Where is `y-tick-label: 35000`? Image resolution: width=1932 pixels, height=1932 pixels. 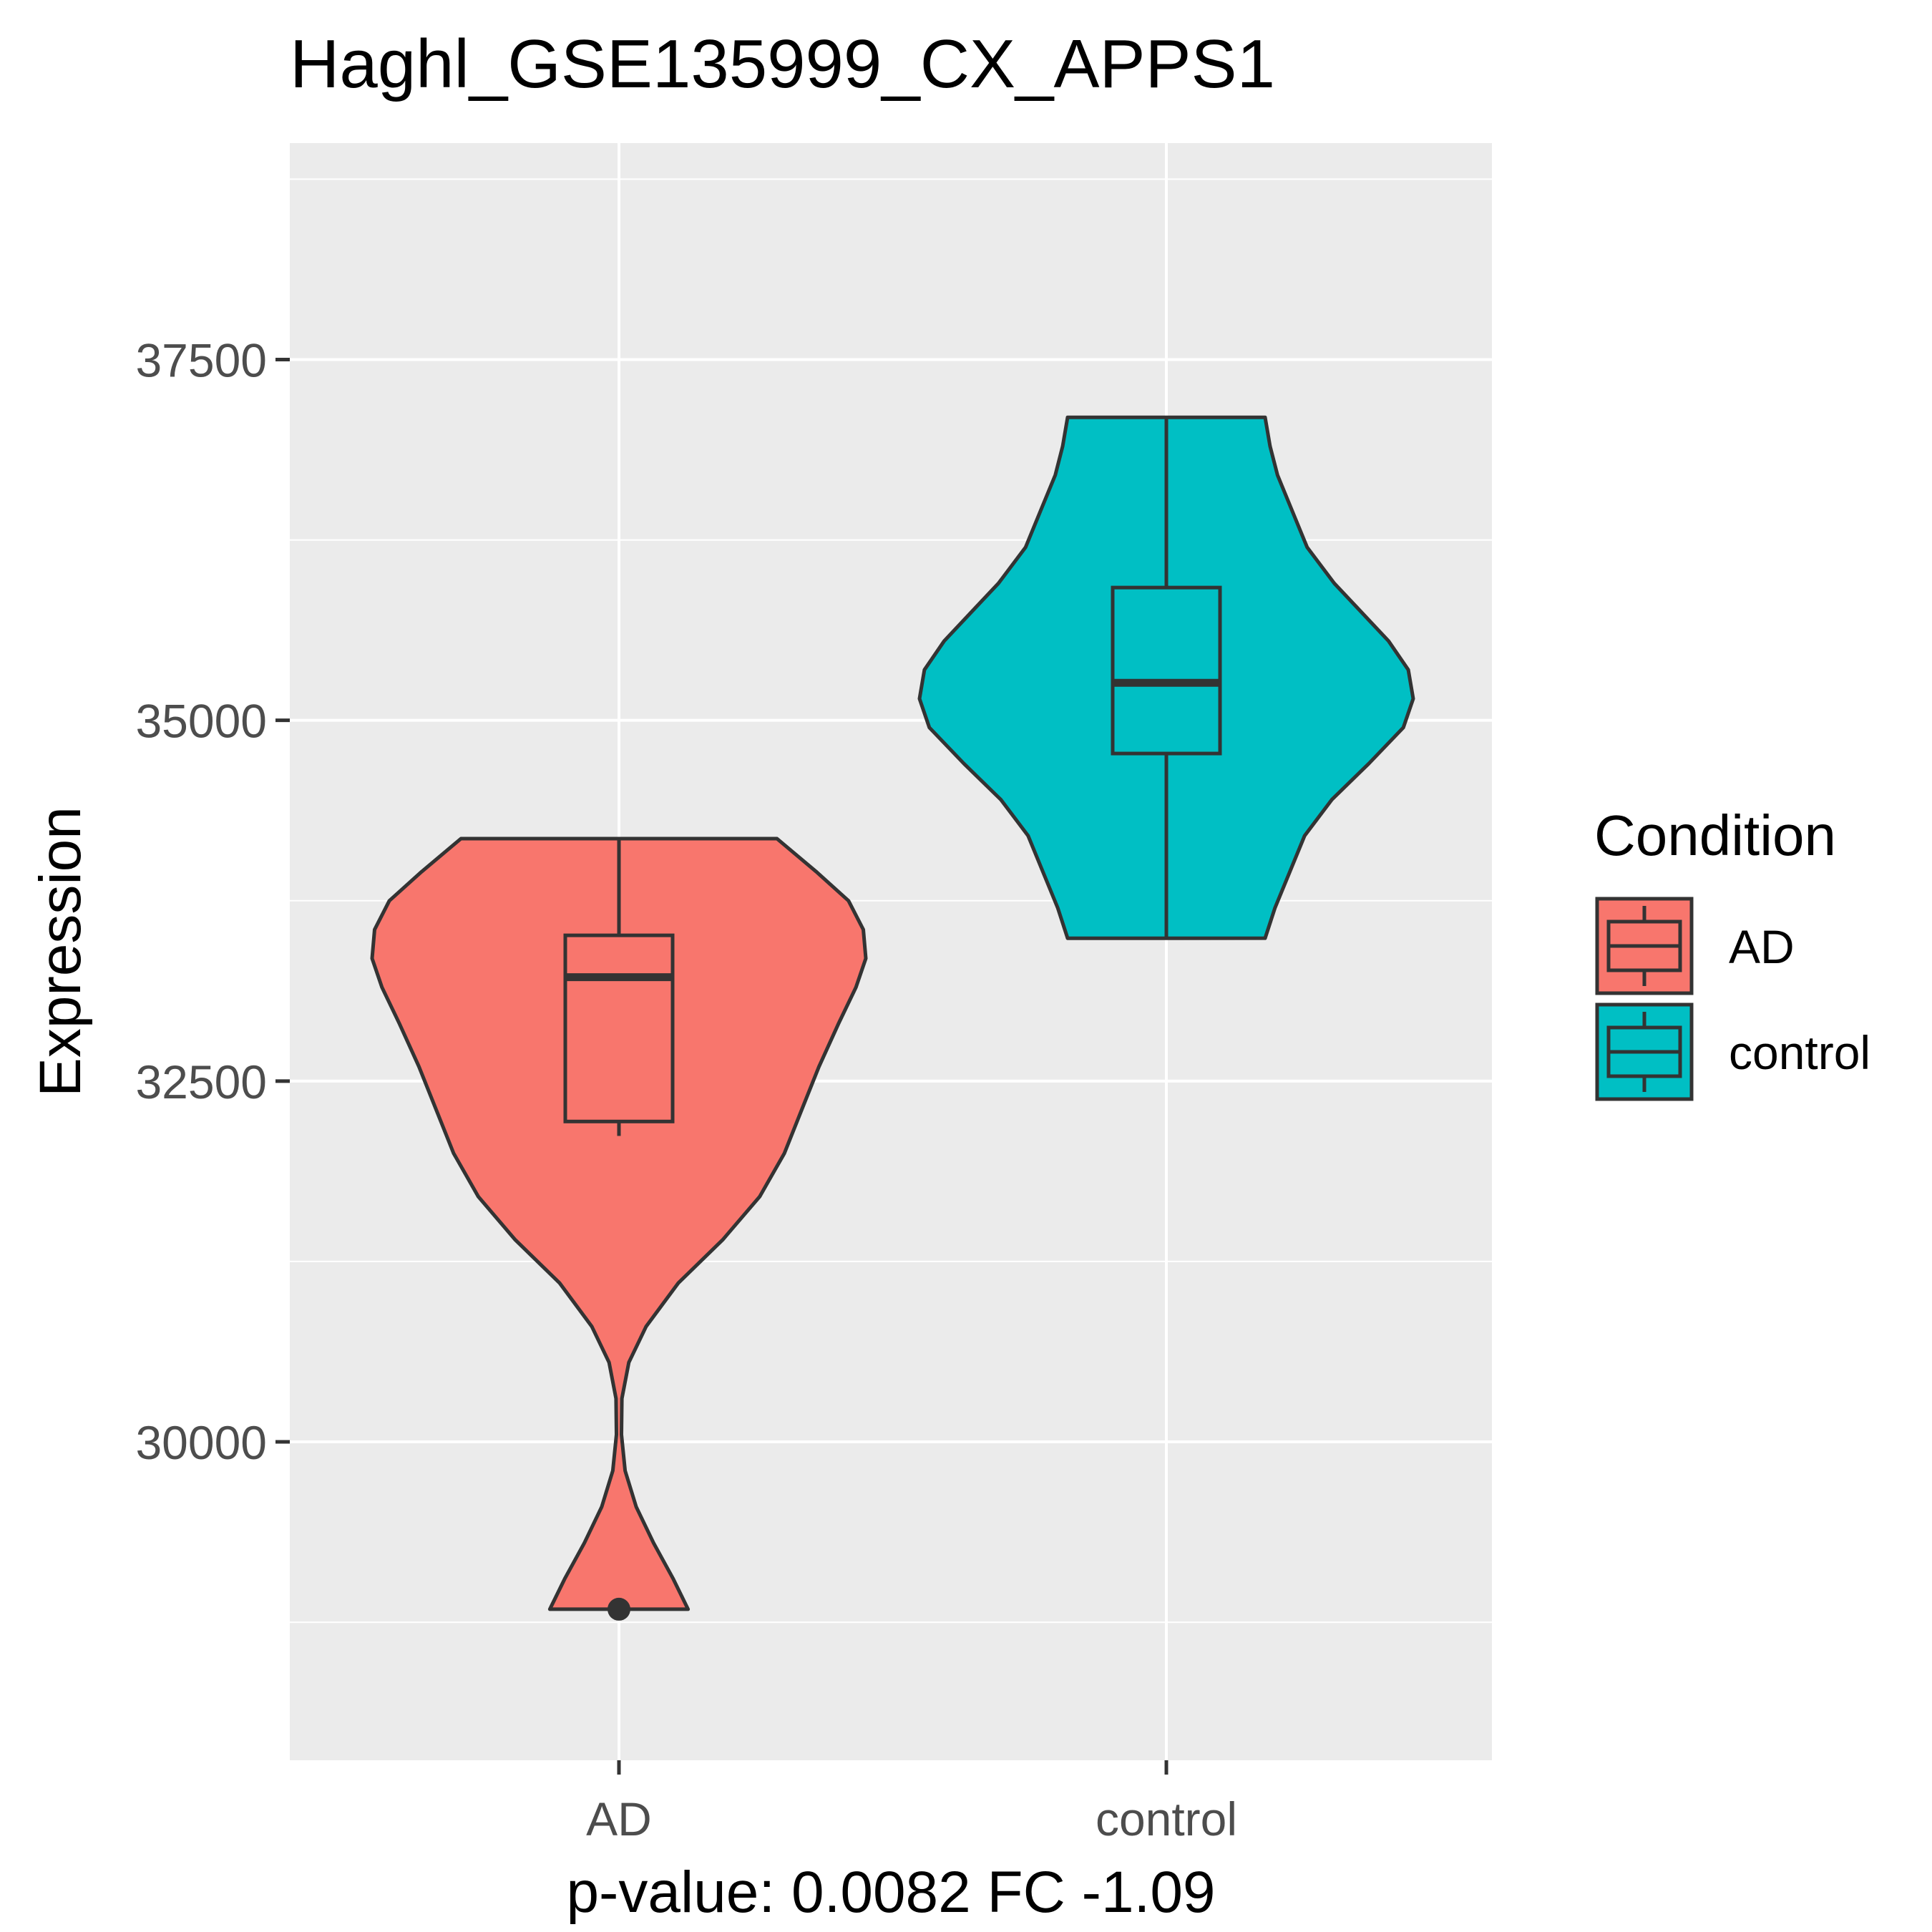 y-tick-label: 35000 is located at coordinates (201, 721).